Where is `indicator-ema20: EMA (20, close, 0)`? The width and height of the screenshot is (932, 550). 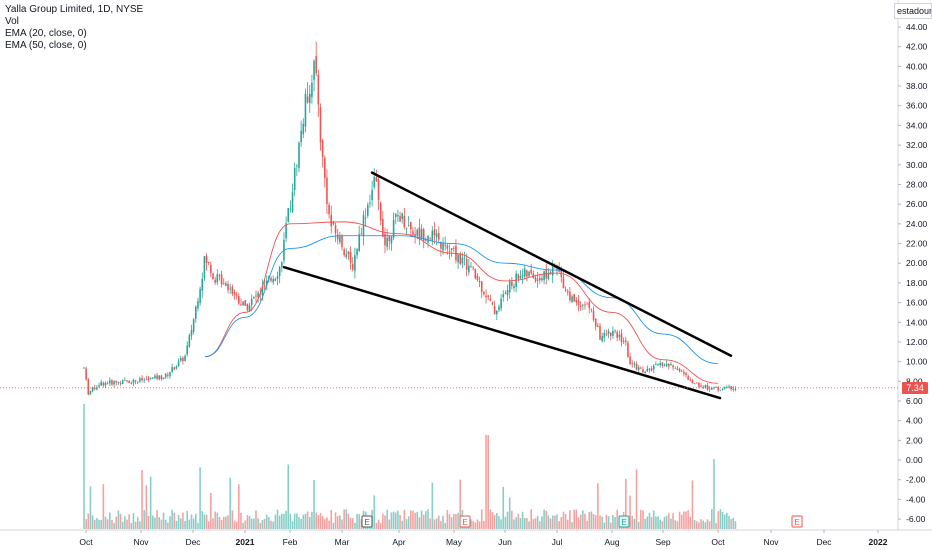
indicator-ema20: EMA (20, close, 0) is located at coordinates (46, 33).